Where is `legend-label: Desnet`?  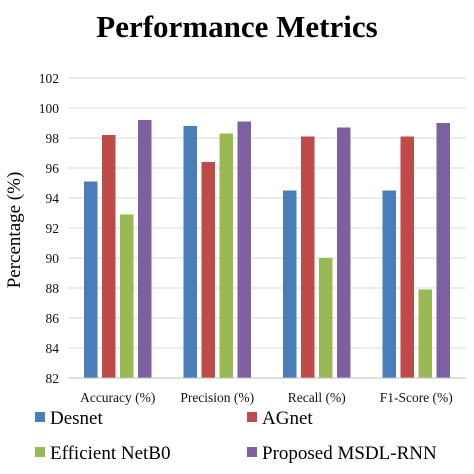
legend-label: Desnet is located at coordinates (76, 418).